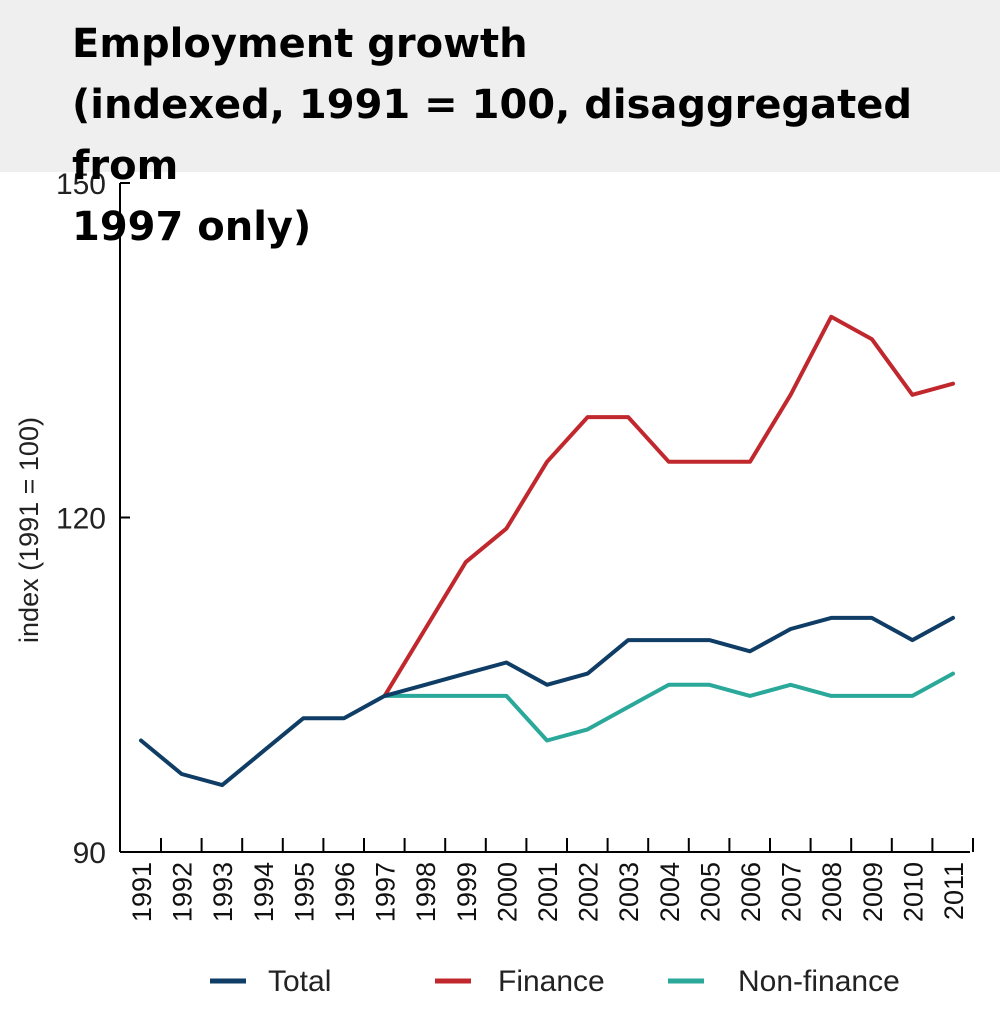  I want to click on chart-subtitle-line-2: 1997 only), so click(192, 227).